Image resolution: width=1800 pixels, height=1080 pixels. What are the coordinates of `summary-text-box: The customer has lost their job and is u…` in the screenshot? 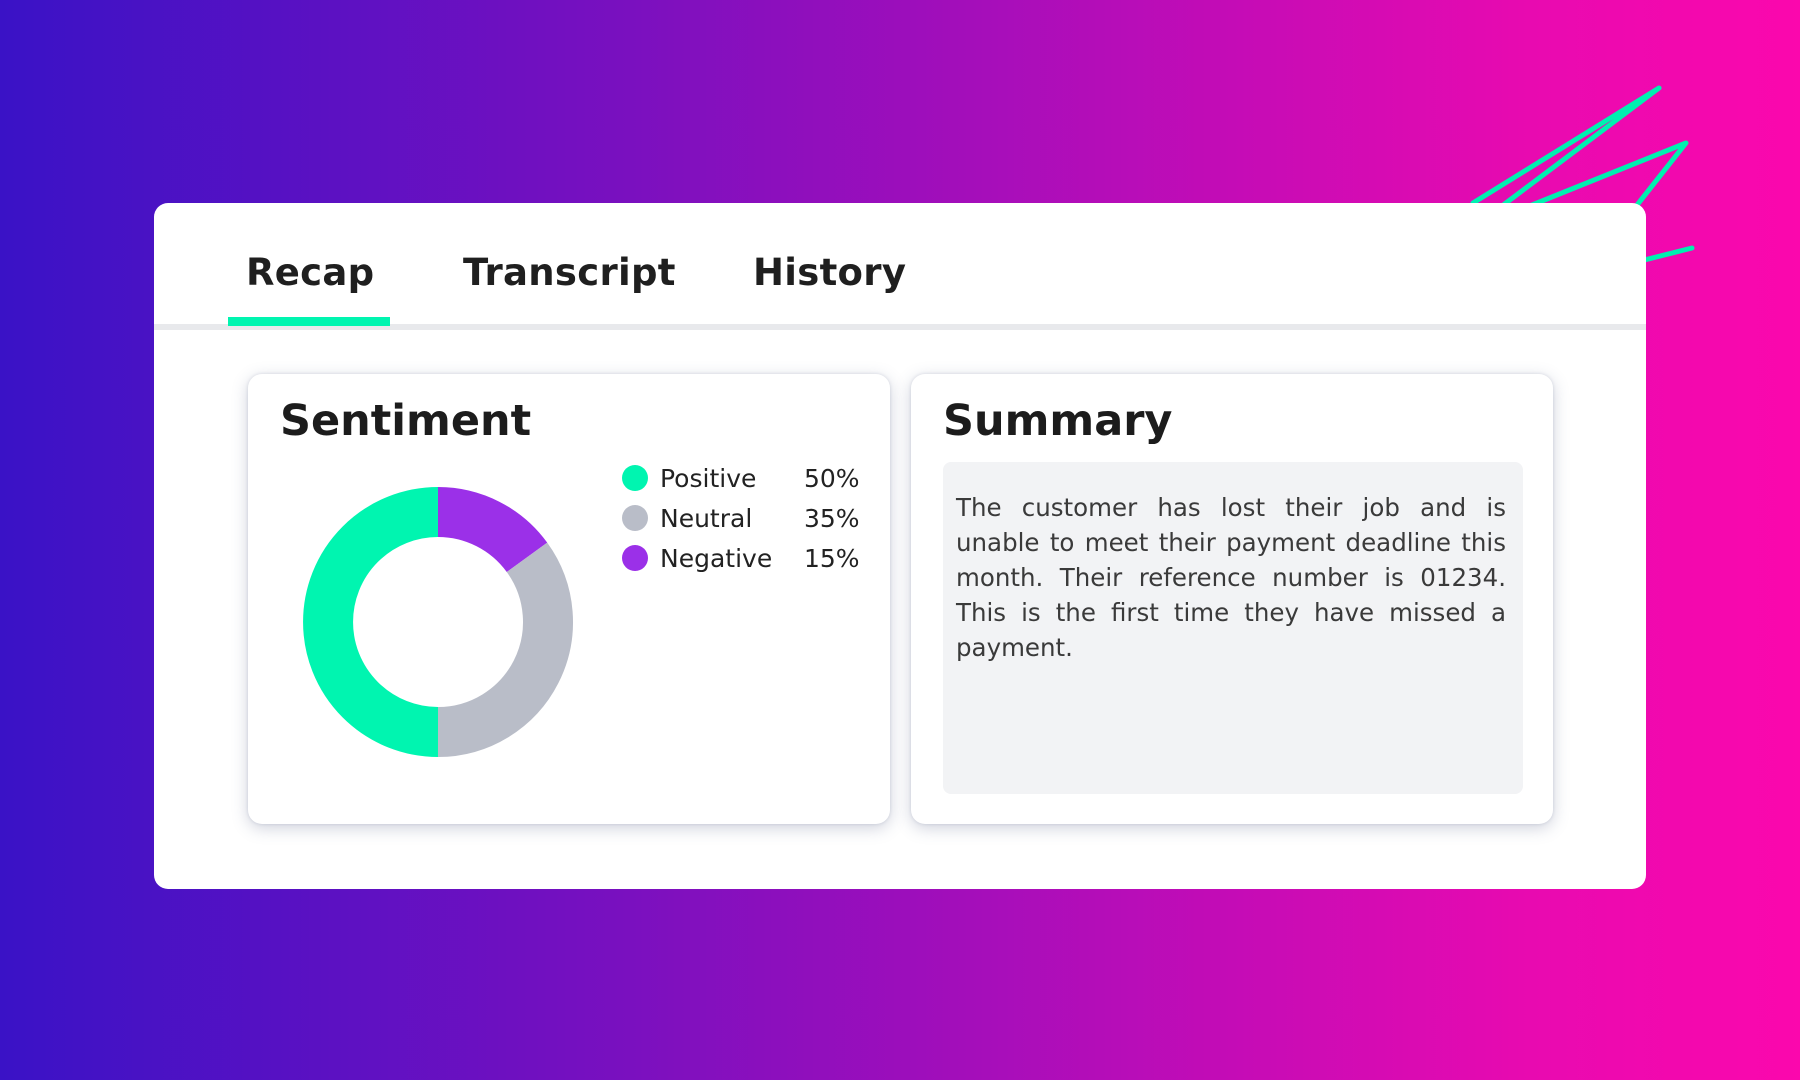 It's located at (1233, 628).